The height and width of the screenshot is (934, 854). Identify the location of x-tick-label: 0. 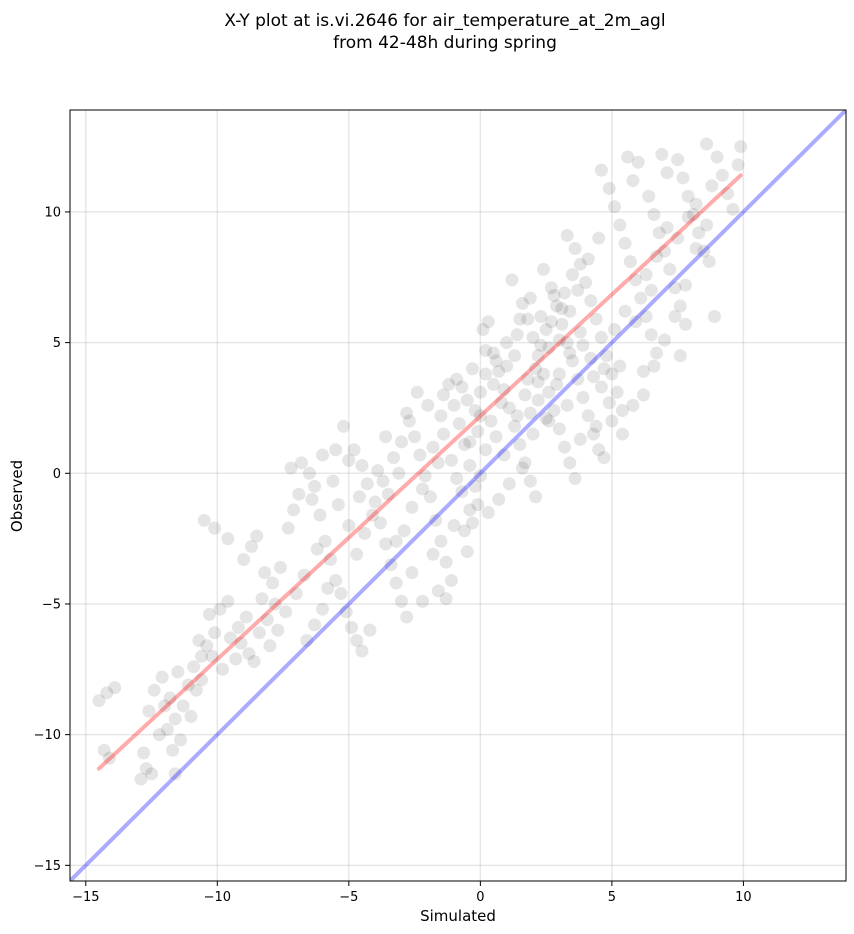
(480, 897).